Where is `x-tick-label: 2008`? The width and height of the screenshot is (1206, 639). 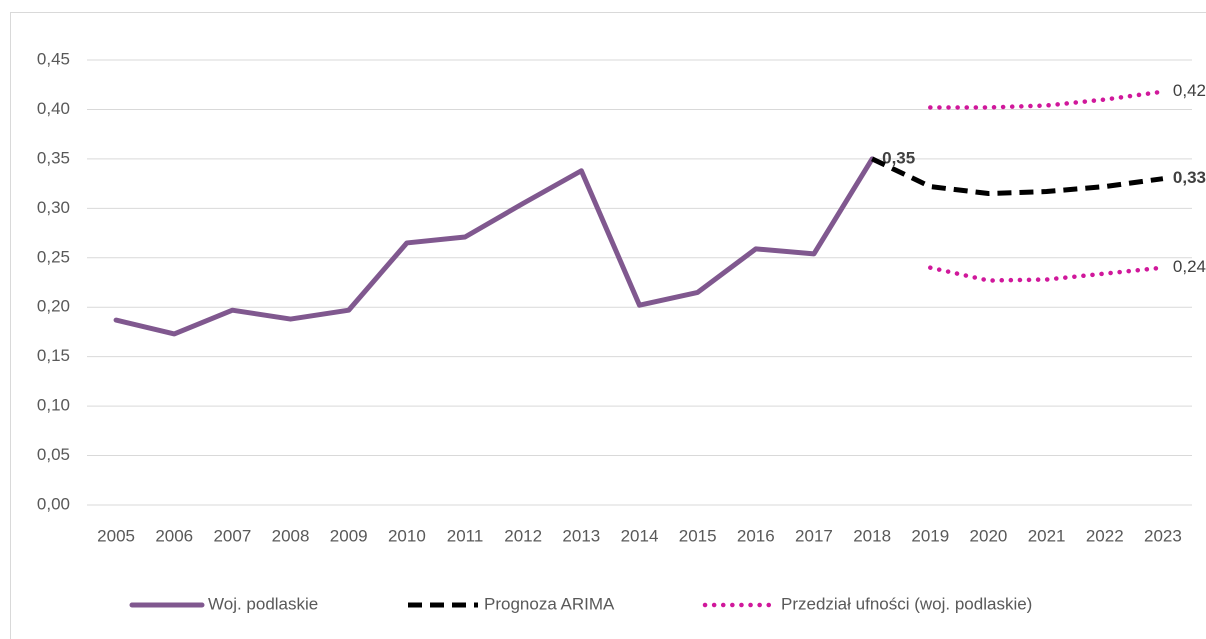 x-tick-label: 2008 is located at coordinates (291, 535).